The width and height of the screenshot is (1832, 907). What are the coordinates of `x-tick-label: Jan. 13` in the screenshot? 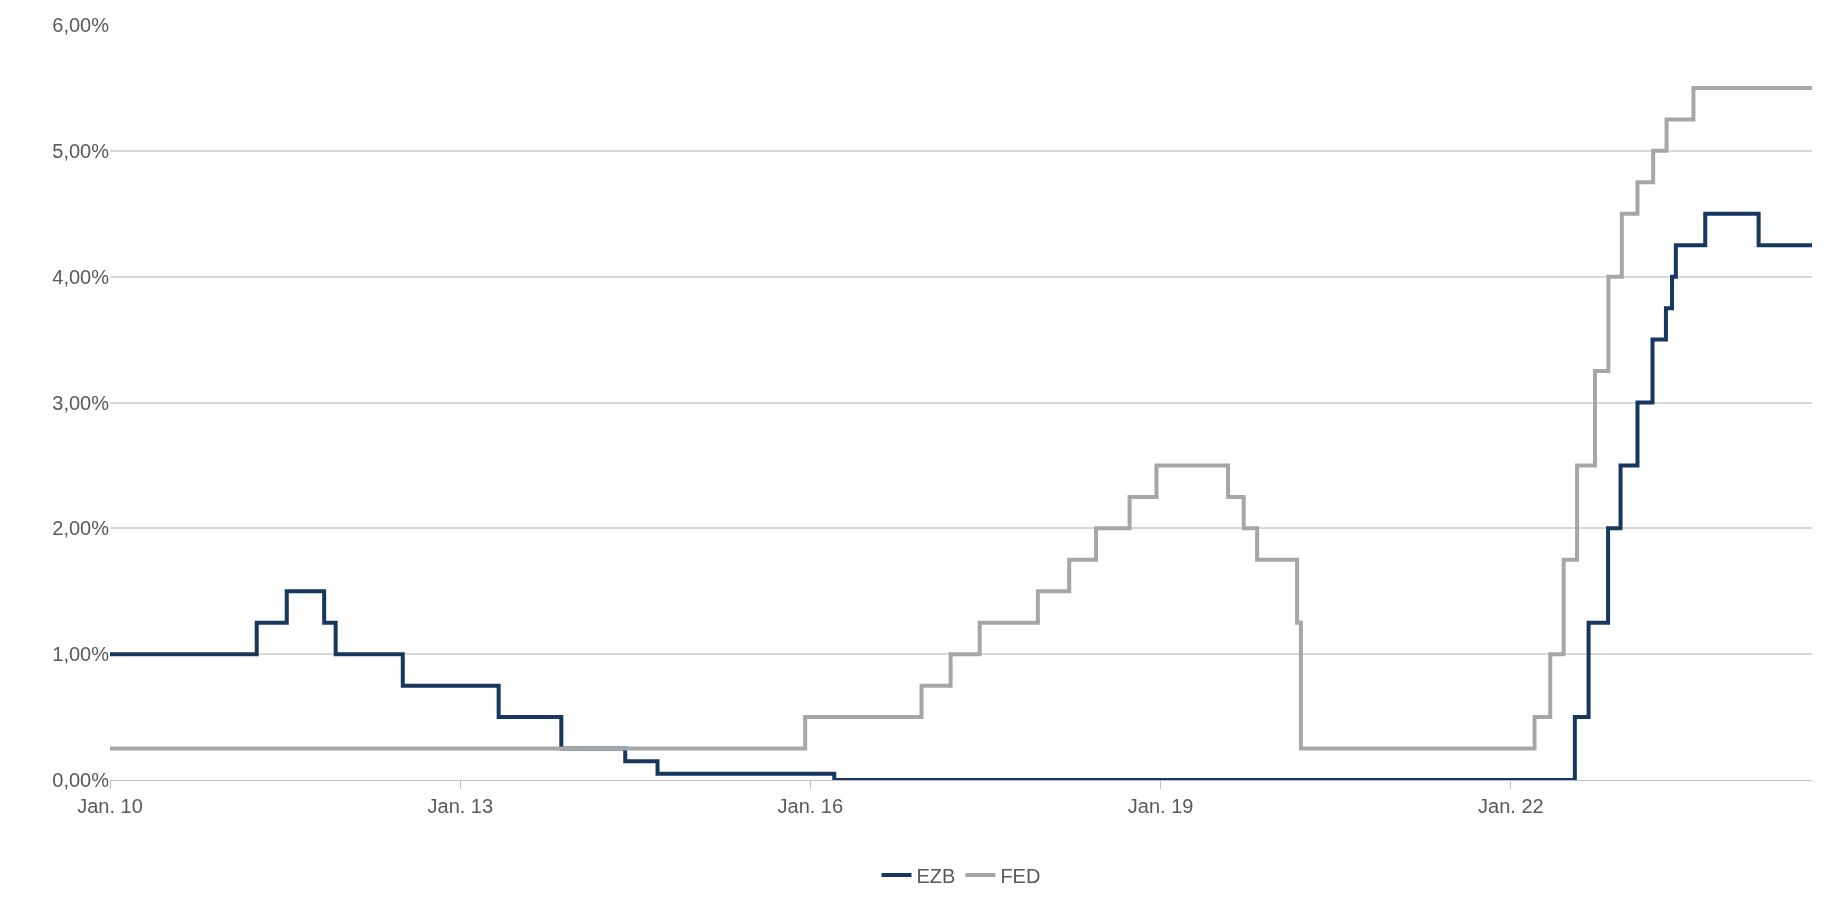 It's located at (460, 806).